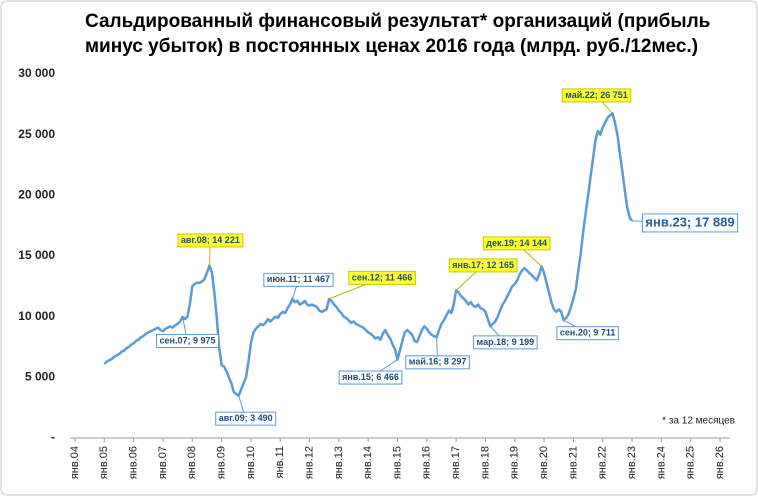  Describe the element at coordinates (36, 316) in the screenshot. I see `y-tick-label: 10 000` at that location.